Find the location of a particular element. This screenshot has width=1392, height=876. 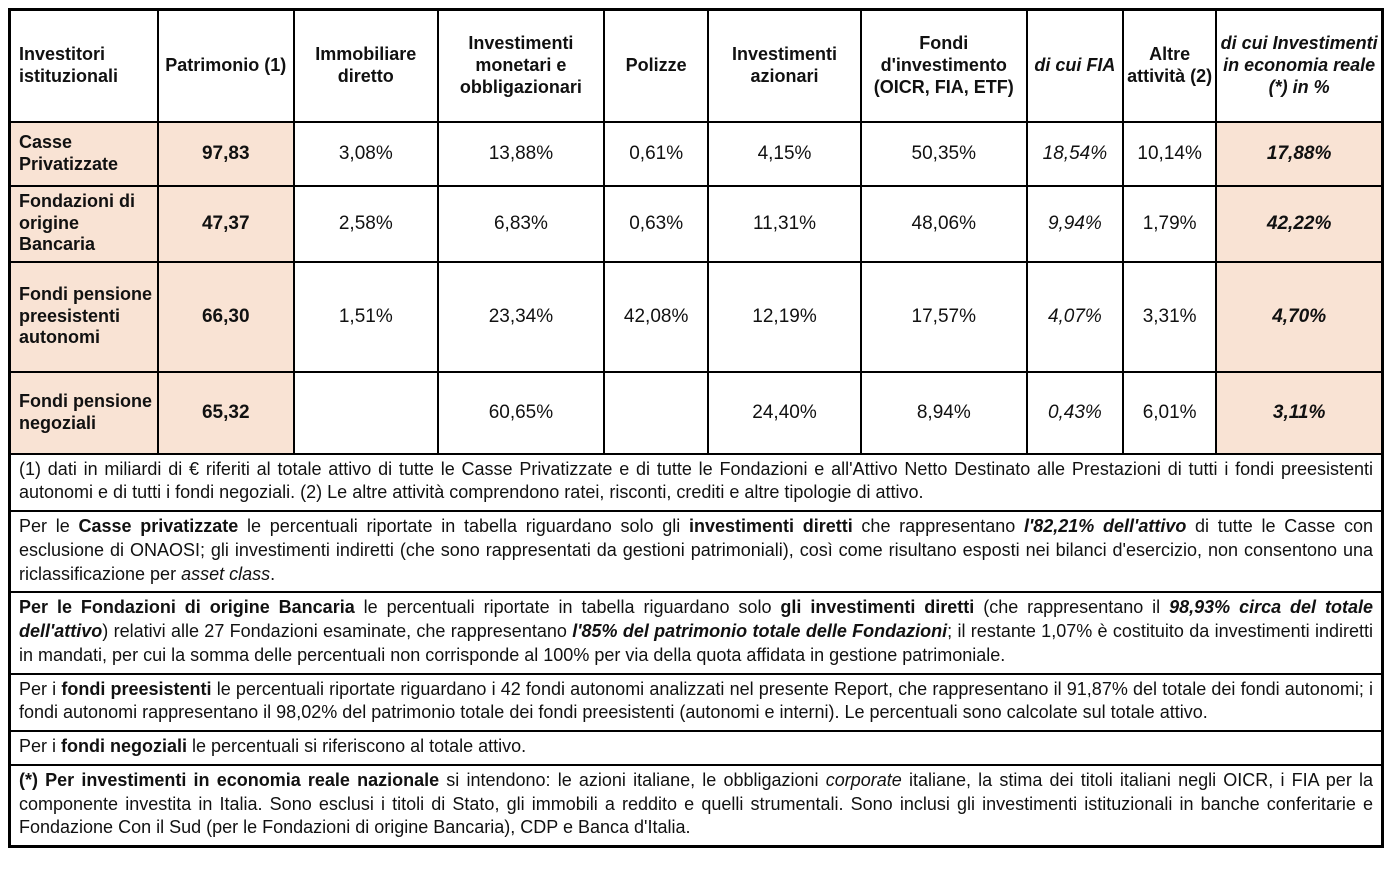

data-cell: 60,65% is located at coordinates (520, 412).